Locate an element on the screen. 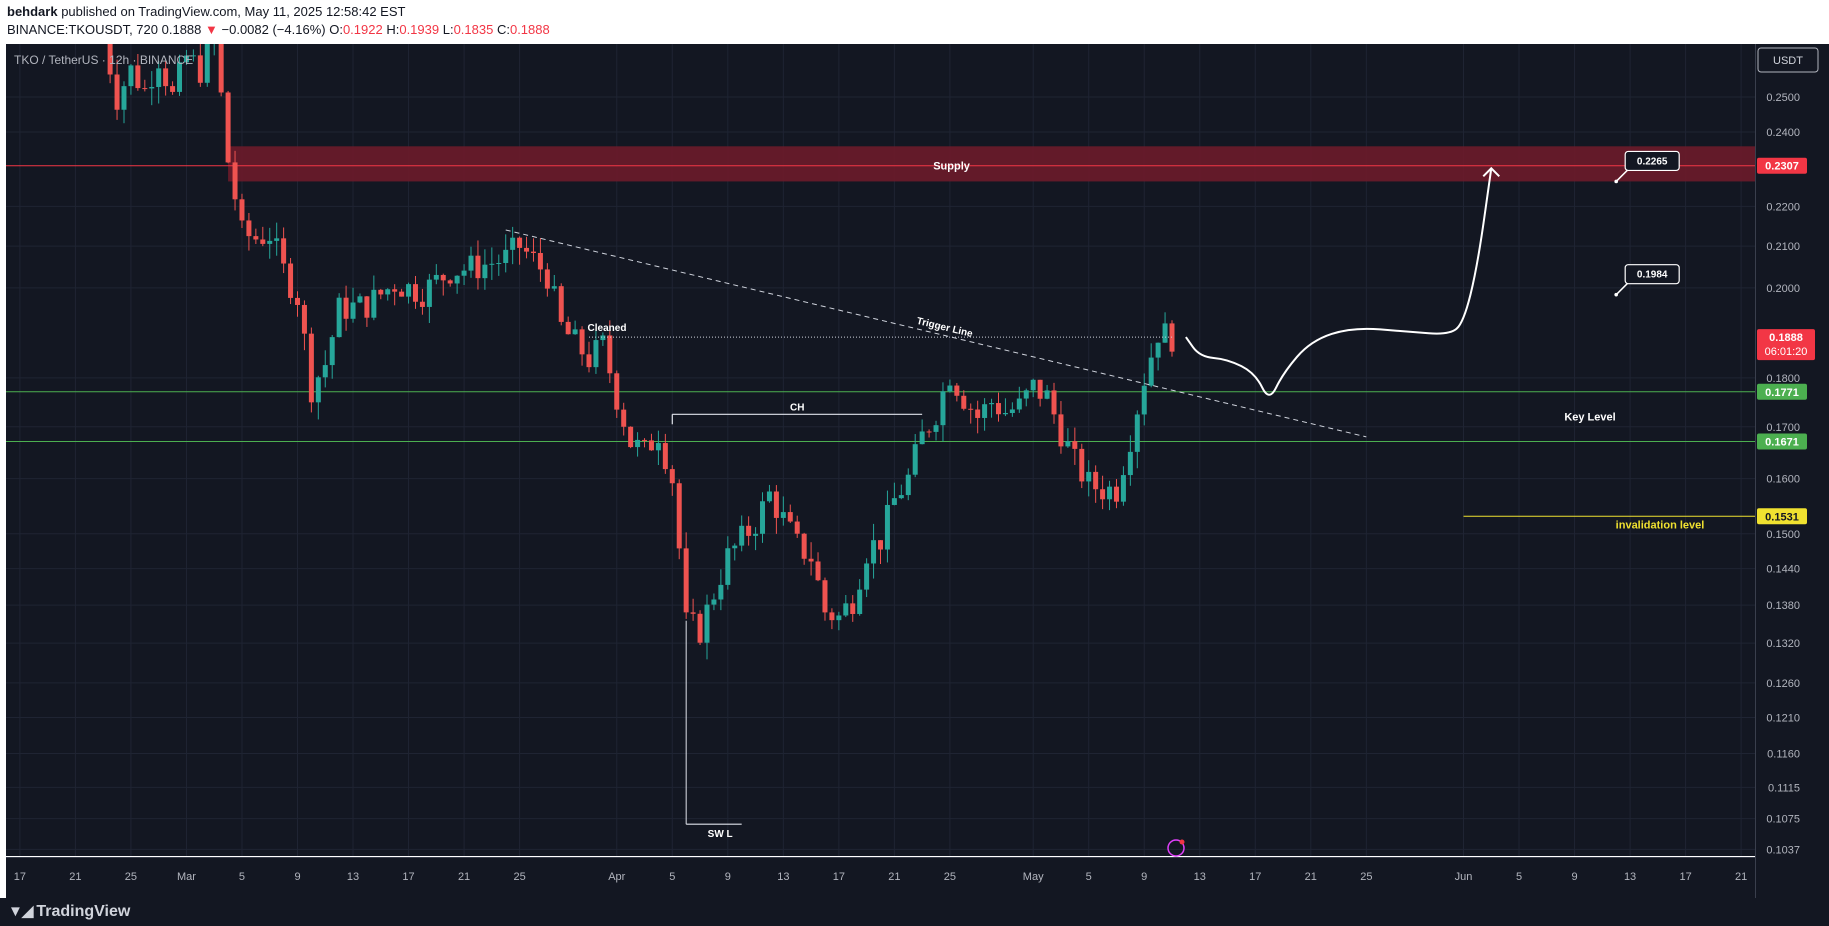 This screenshot has width=1829, height=926. open-label: O: is located at coordinates (336, 29).